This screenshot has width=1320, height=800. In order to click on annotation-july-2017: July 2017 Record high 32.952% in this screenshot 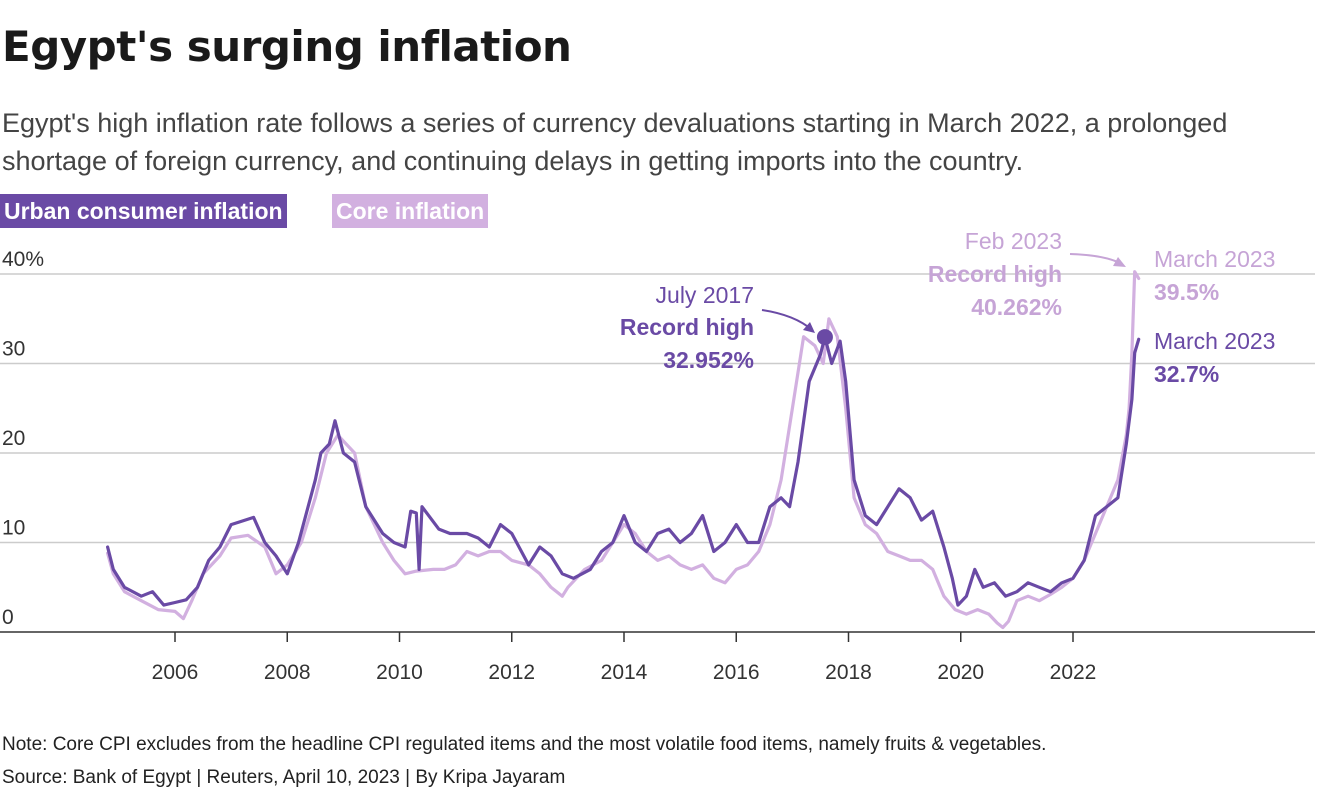, I will do `click(726, 327)`.